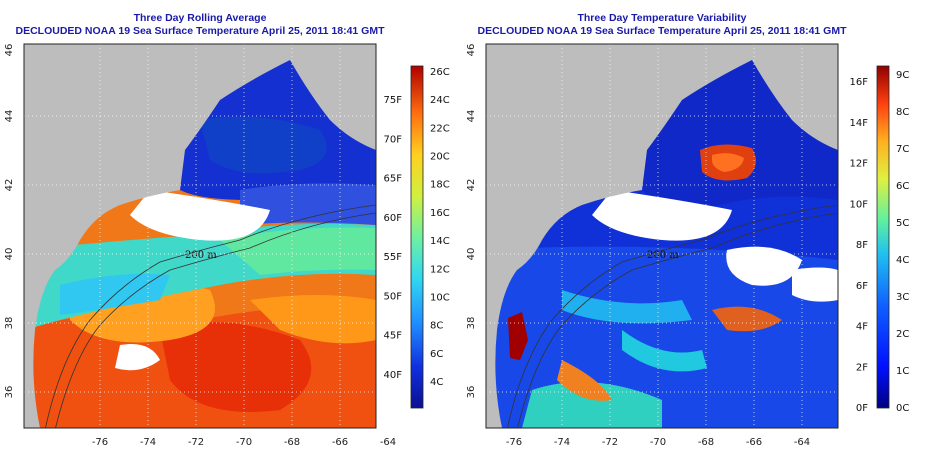  What do you see at coordinates (440, 100) in the screenshot?
I see `colorbar-label: 24C` at bounding box center [440, 100].